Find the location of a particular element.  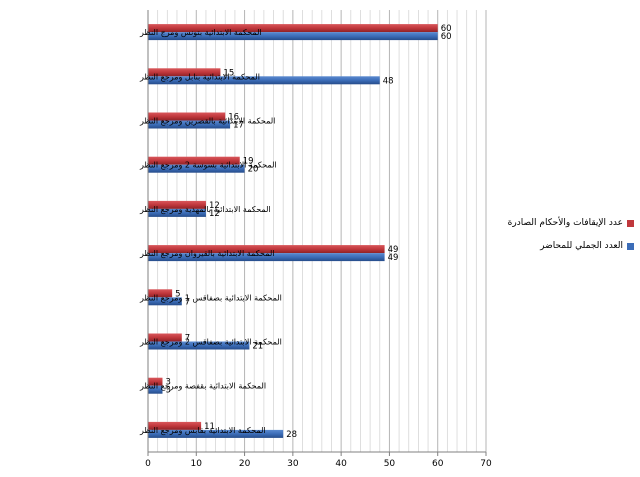

data-label: 16 is located at coordinates (233, 118).